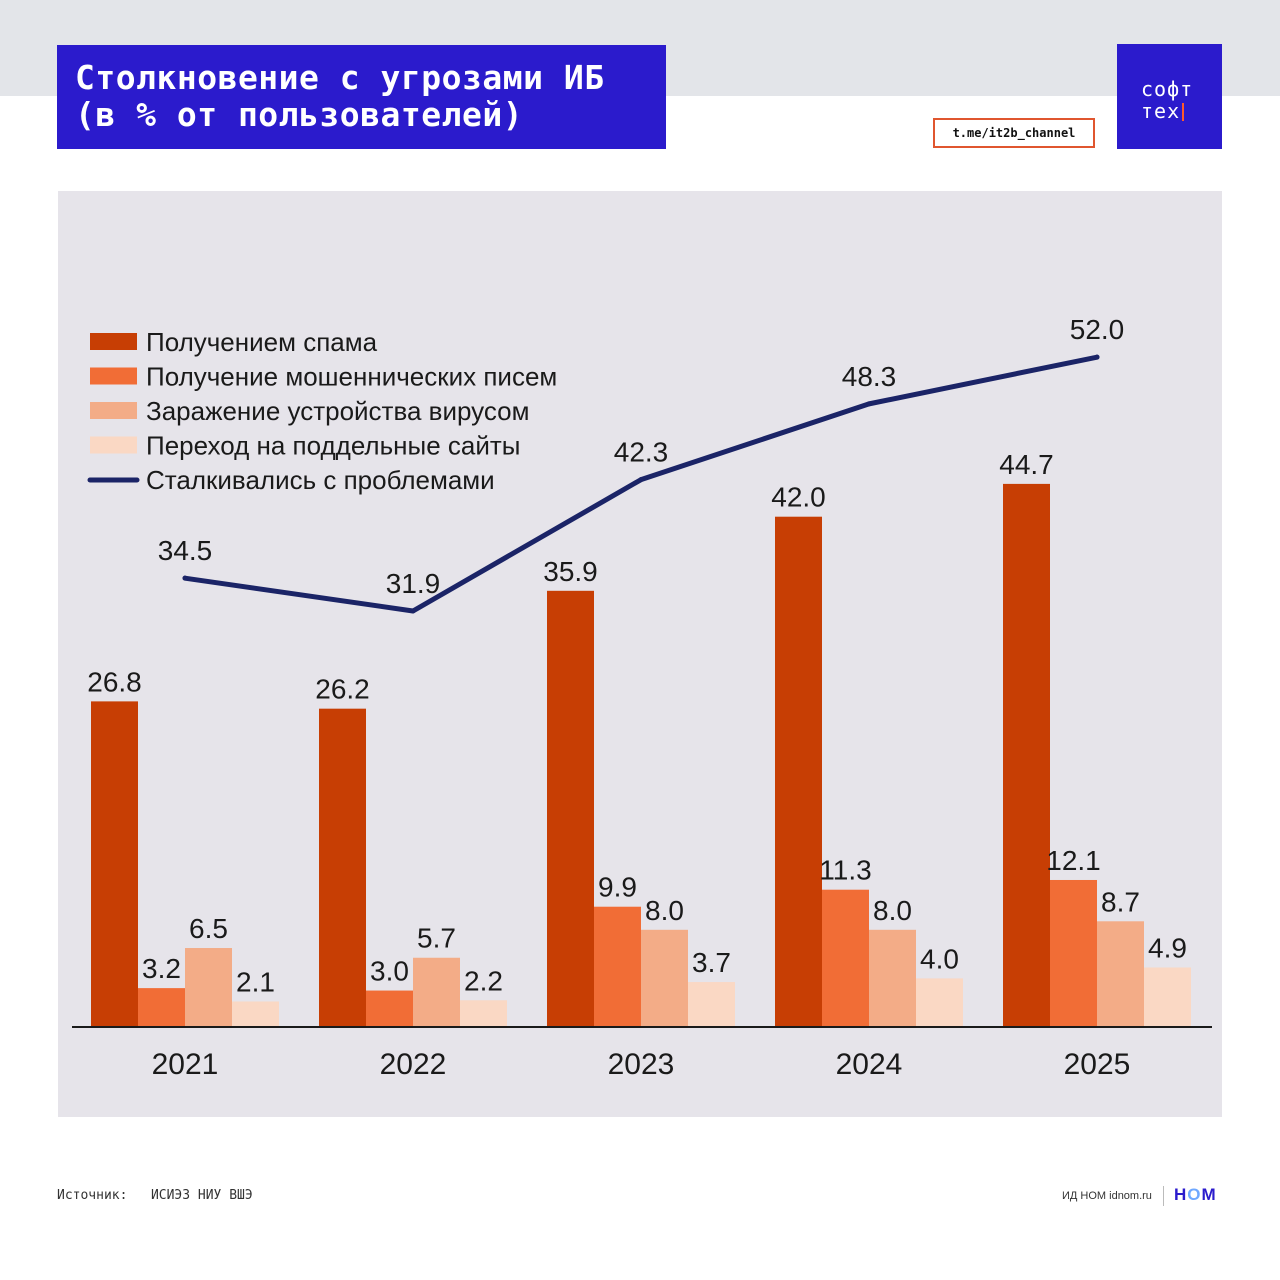 The width and height of the screenshot is (1280, 1280). What do you see at coordinates (185, 550) in the screenshot?
I see `line-label-2021: 34.5` at bounding box center [185, 550].